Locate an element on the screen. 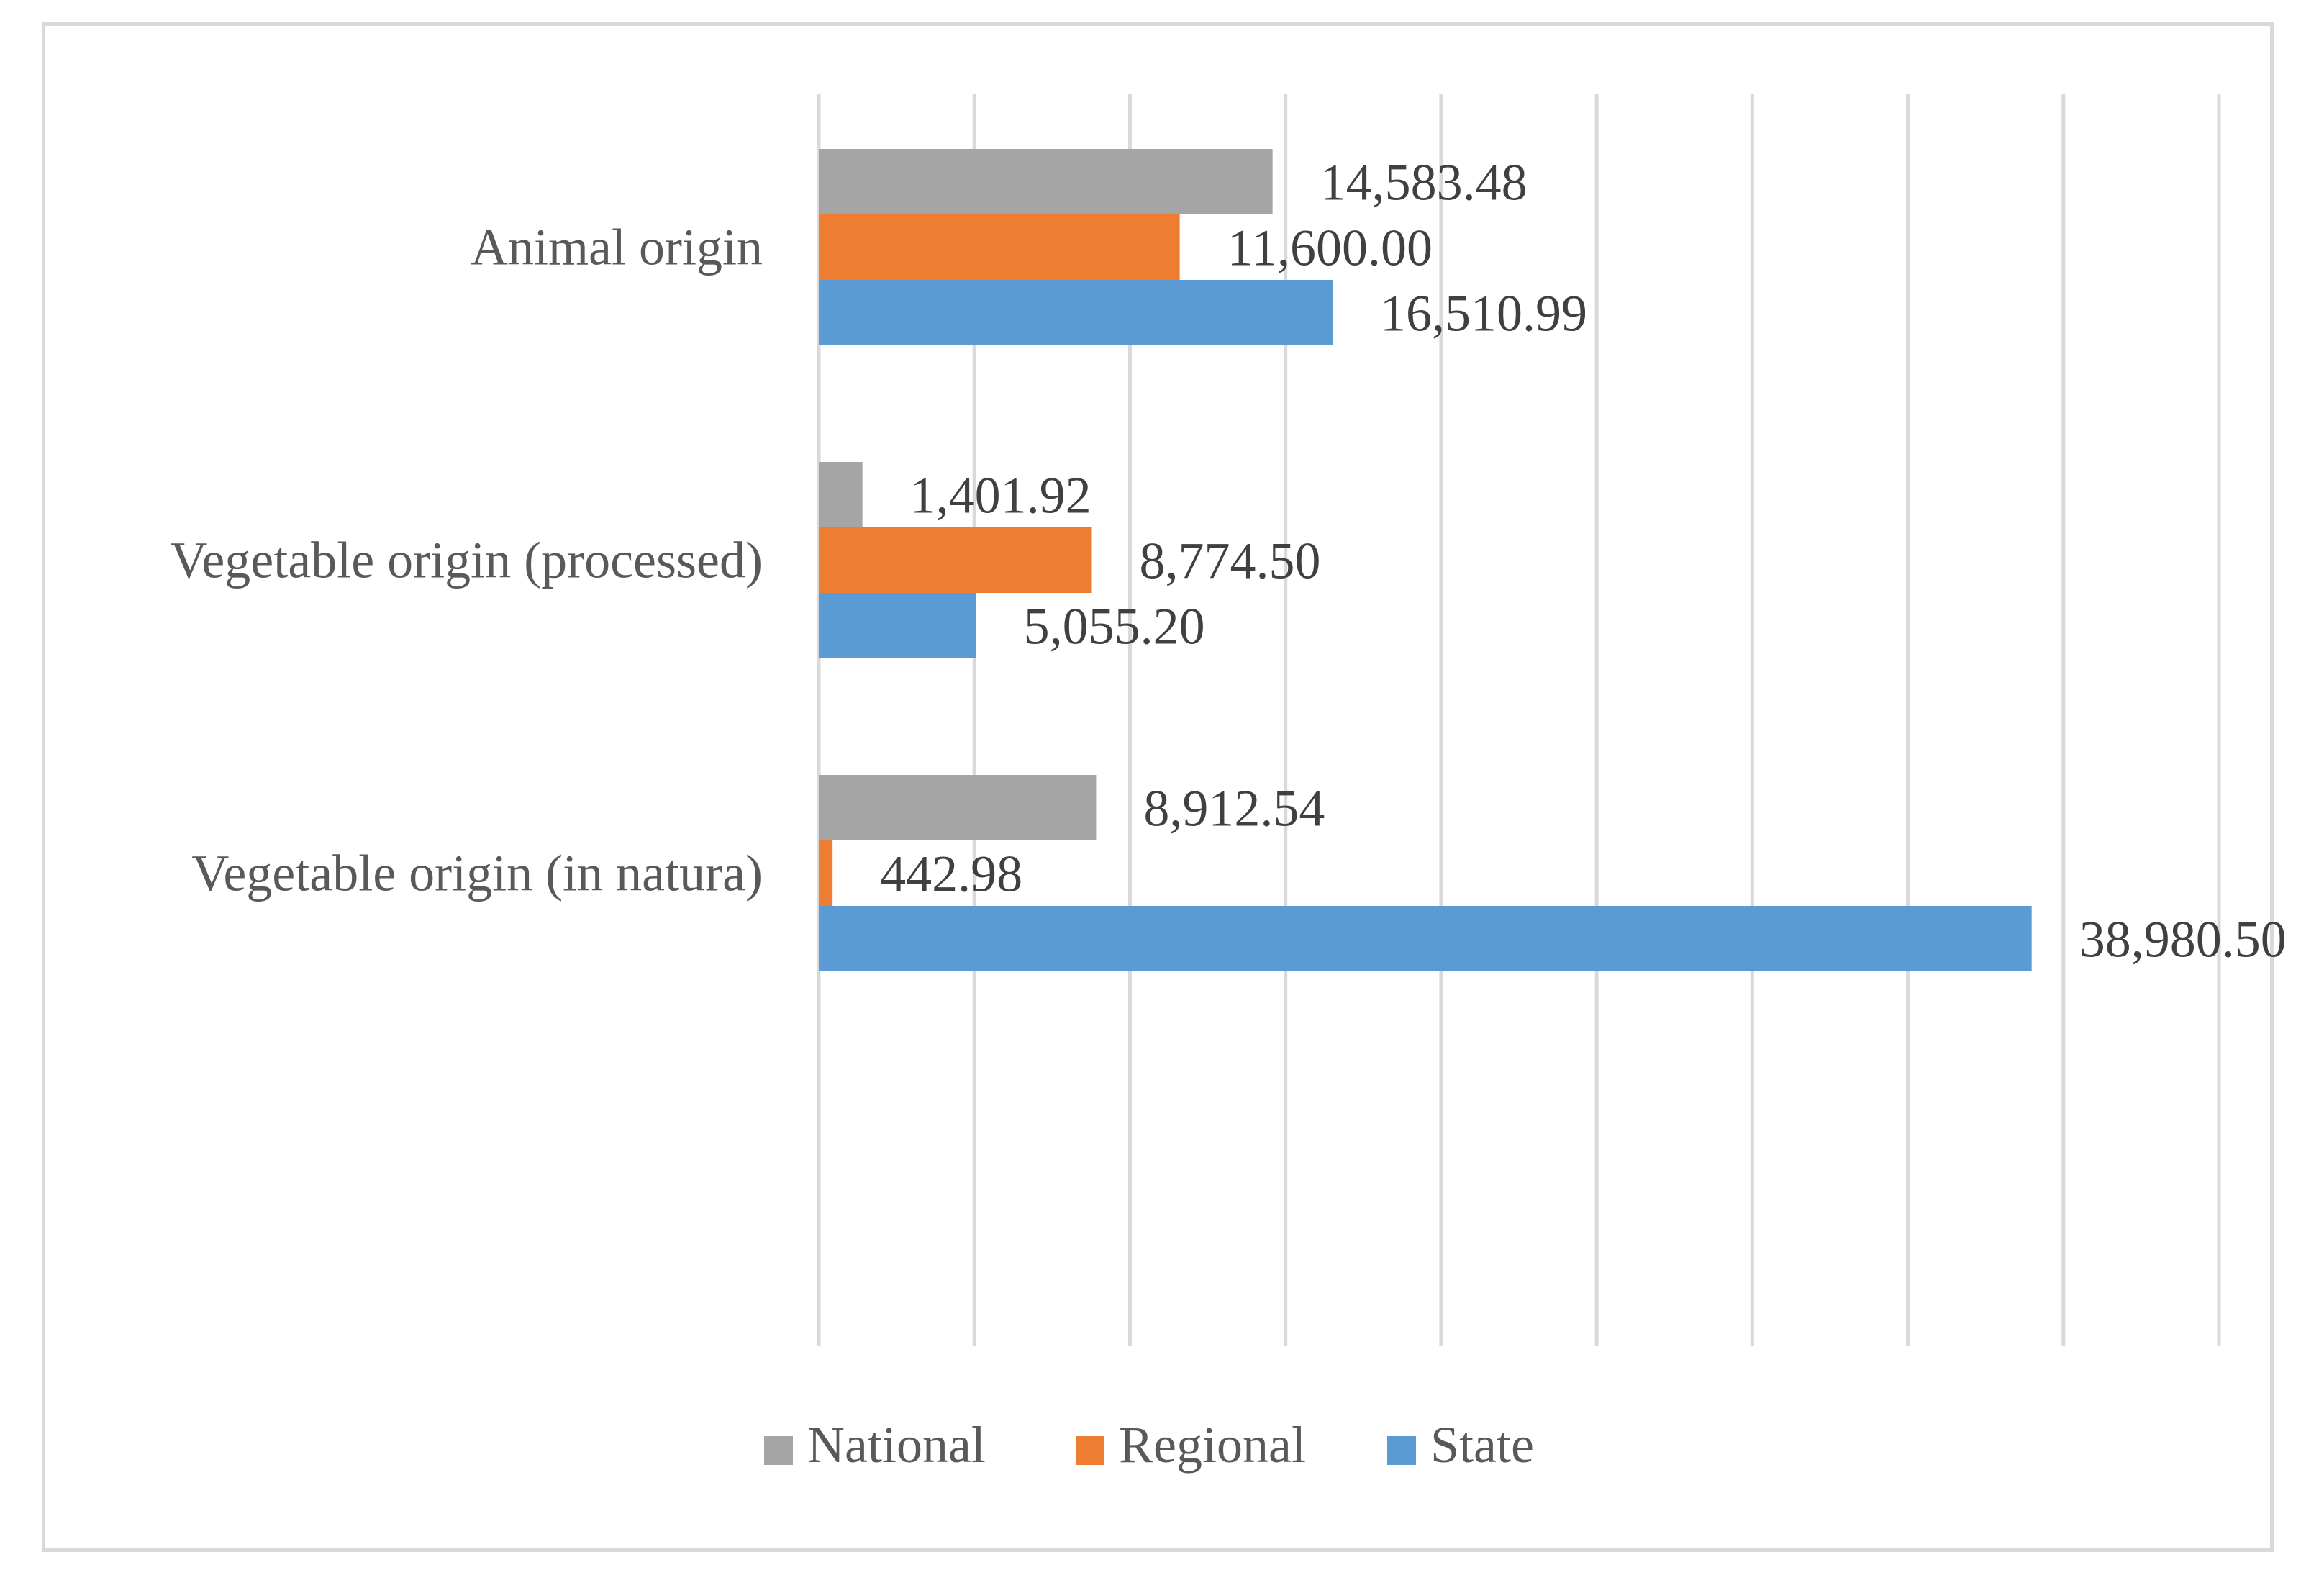  data-label: 38,980.50 is located at coordinates (2183, 940).